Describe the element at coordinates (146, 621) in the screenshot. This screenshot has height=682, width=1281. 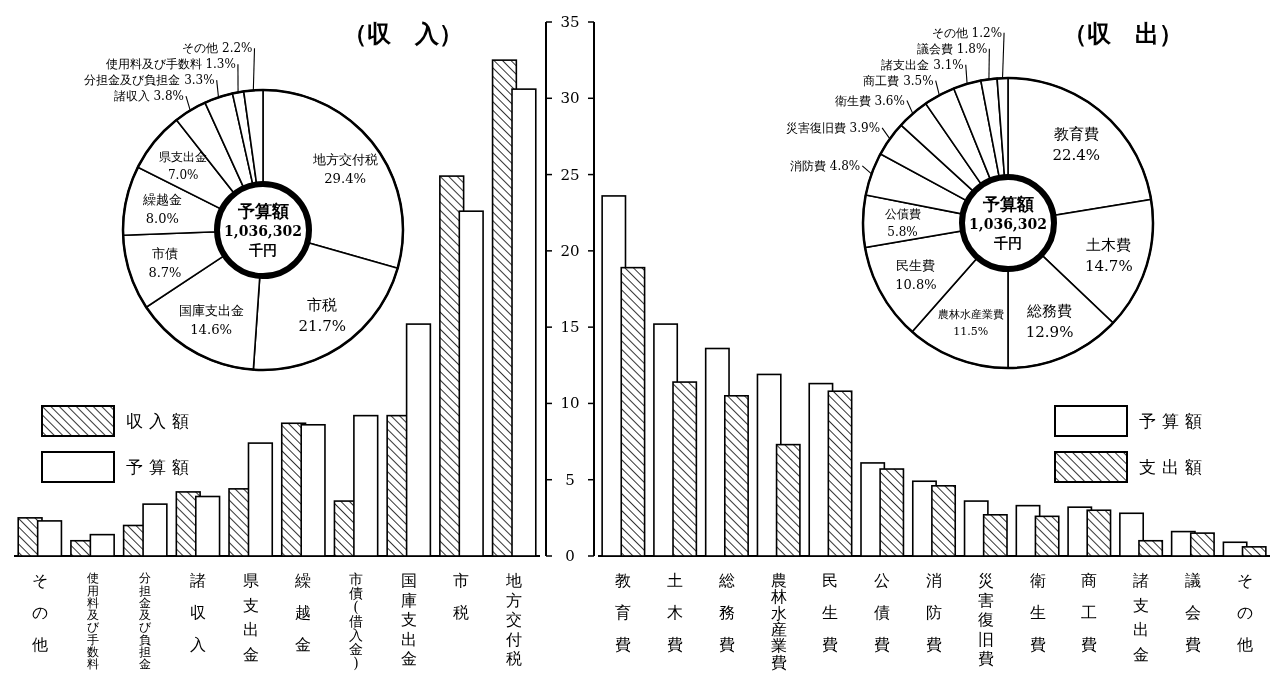
I see `x-tick-label: 分担金及び負担金` at that location.